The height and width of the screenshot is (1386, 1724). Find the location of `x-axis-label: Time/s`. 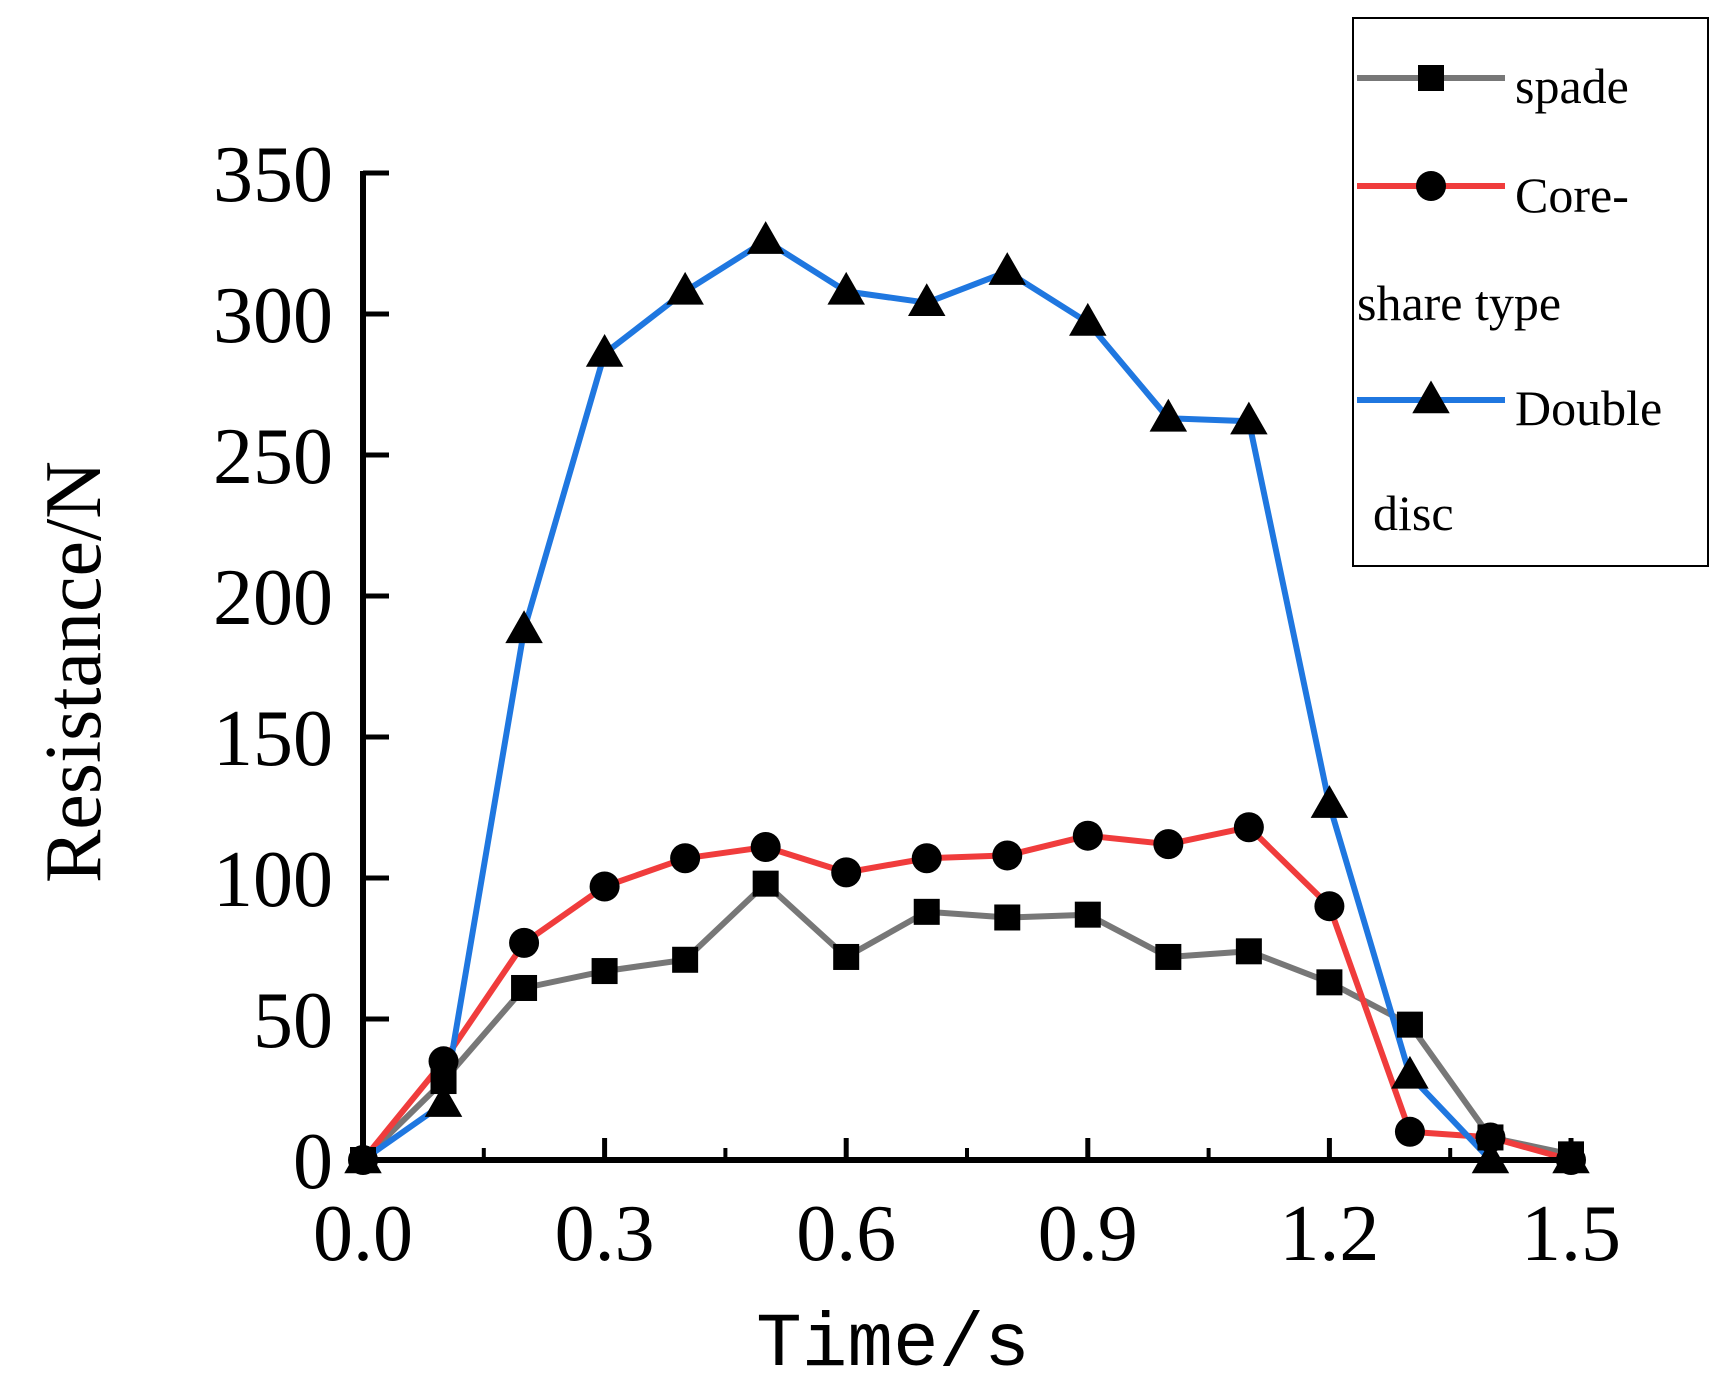

x-axis-label: Time/s is located at coordinates (893, 1344).